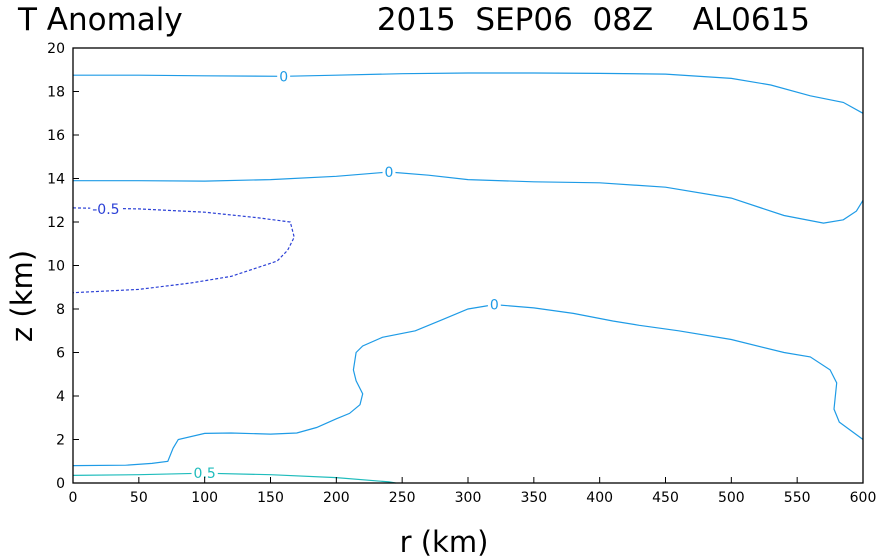 This screenshot has width=879, height=559. Describe the element at coordinates (60, 310) in the screenshot. I see `y-tick-label: 8` at that location.